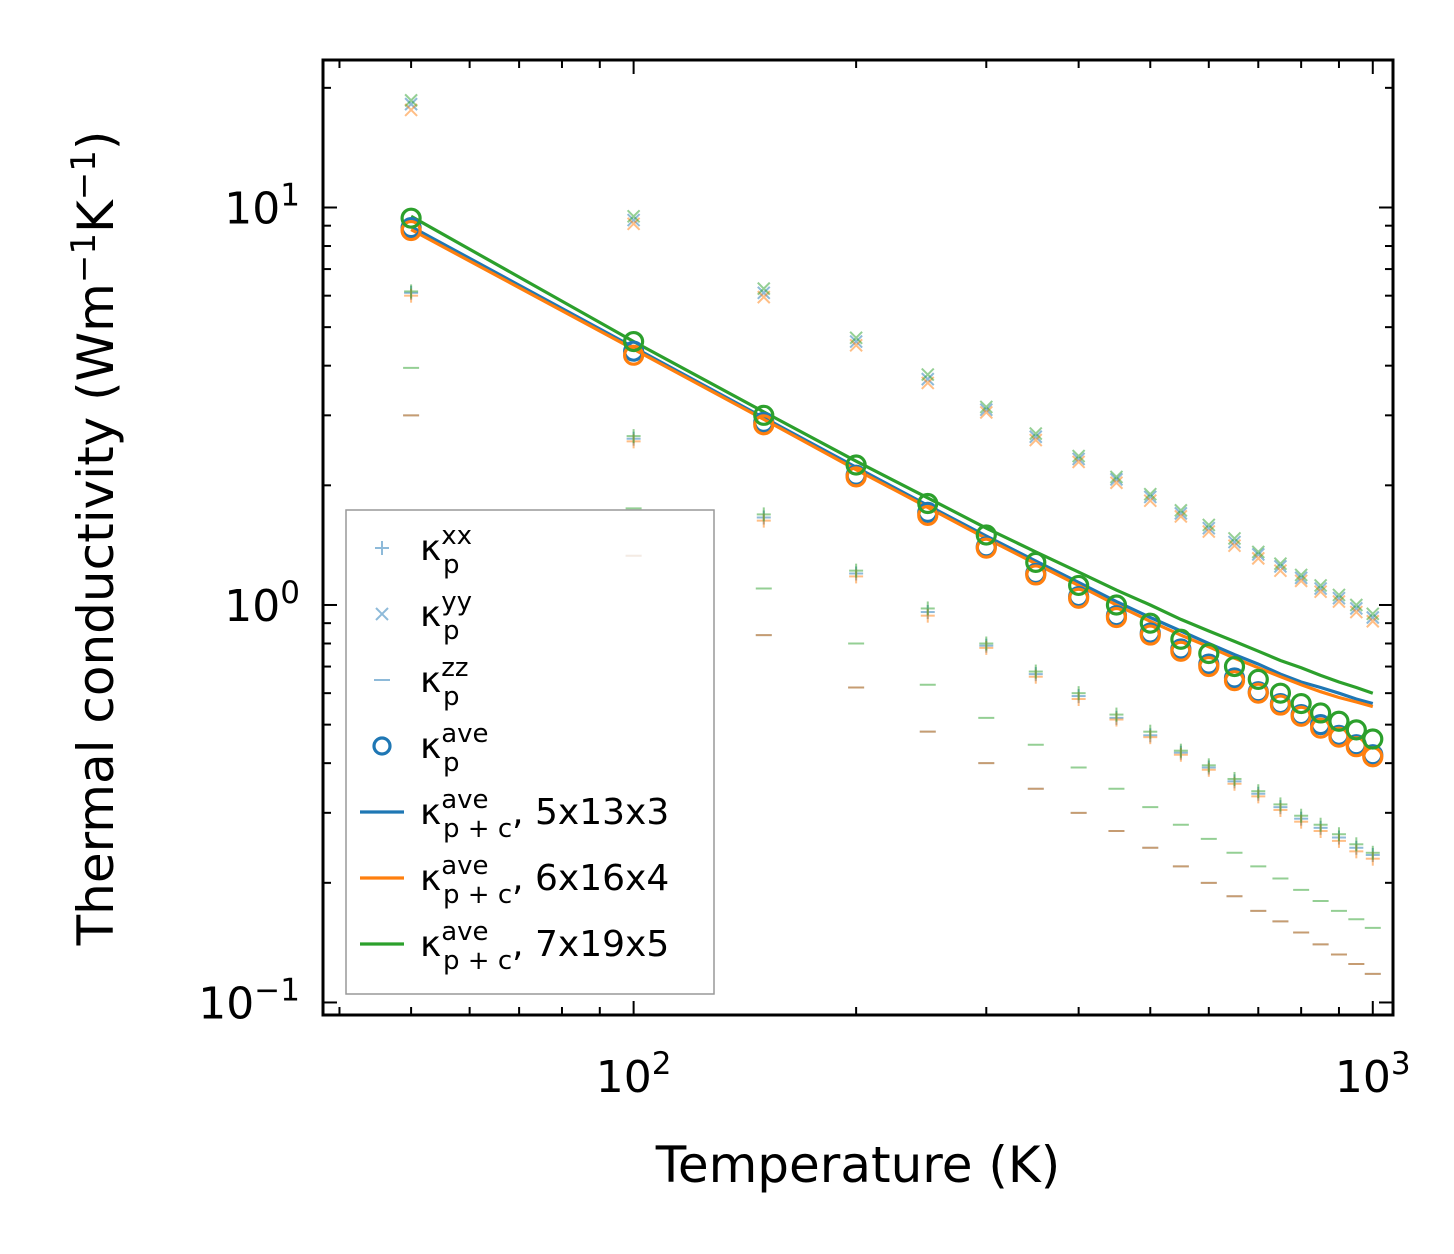  I want to click on legend-tail: , 5x13x3, so click(590, 812).